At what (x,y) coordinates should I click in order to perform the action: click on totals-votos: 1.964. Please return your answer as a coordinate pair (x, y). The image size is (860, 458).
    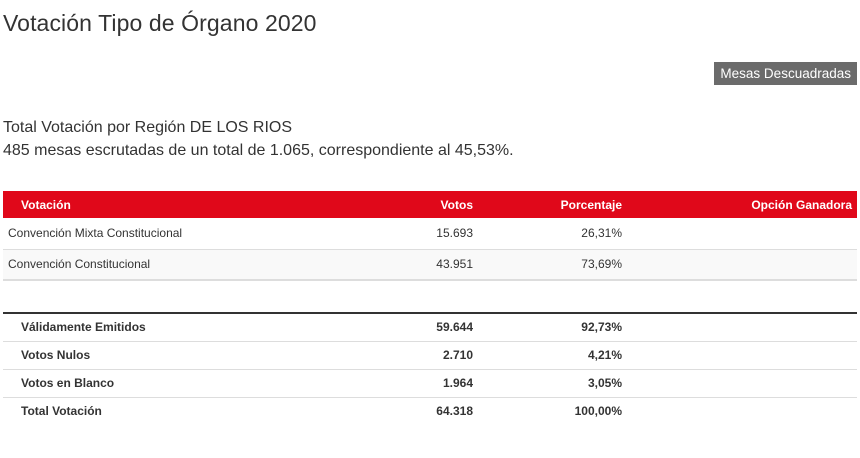
    Looking at the image, I should click on (415, 383).